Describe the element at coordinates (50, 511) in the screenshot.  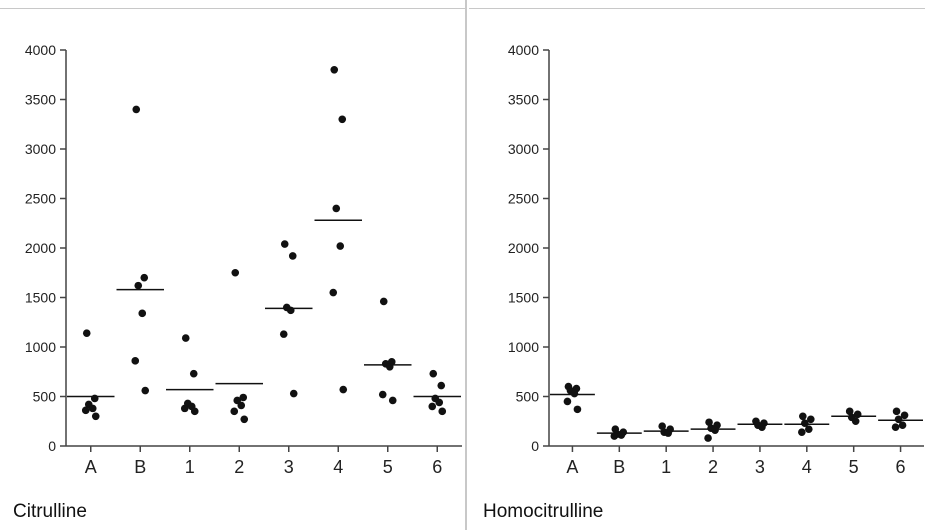
I see `citrulline-title: Citrulline` at that location.